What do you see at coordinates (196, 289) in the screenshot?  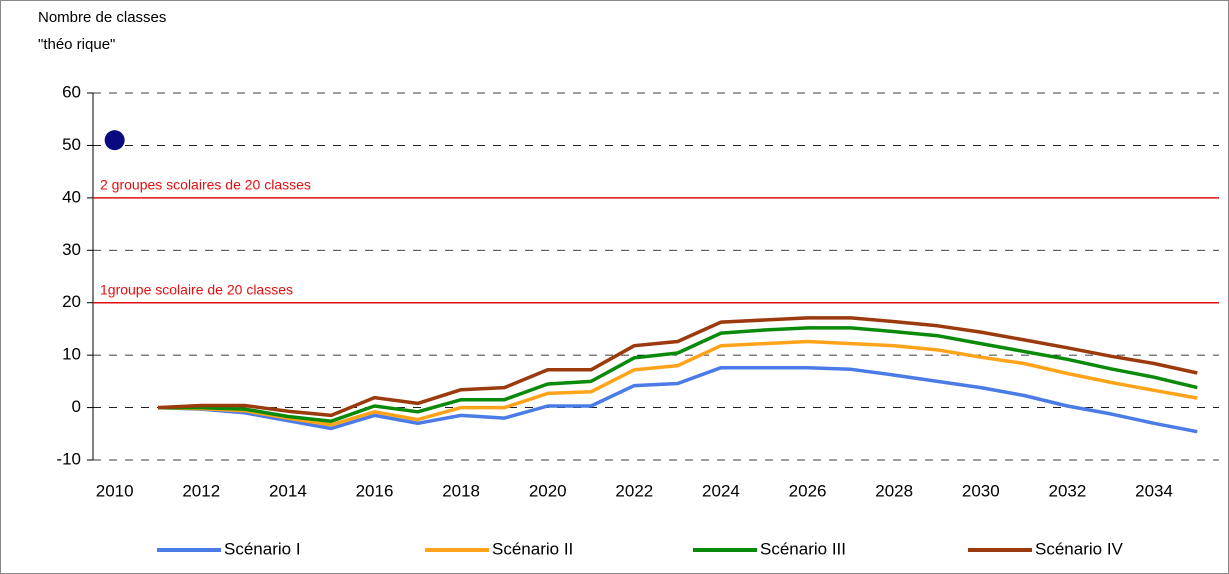 I see `reference-label: 1groupe scolaire de 20 classes` at bounding box center [196, 289].